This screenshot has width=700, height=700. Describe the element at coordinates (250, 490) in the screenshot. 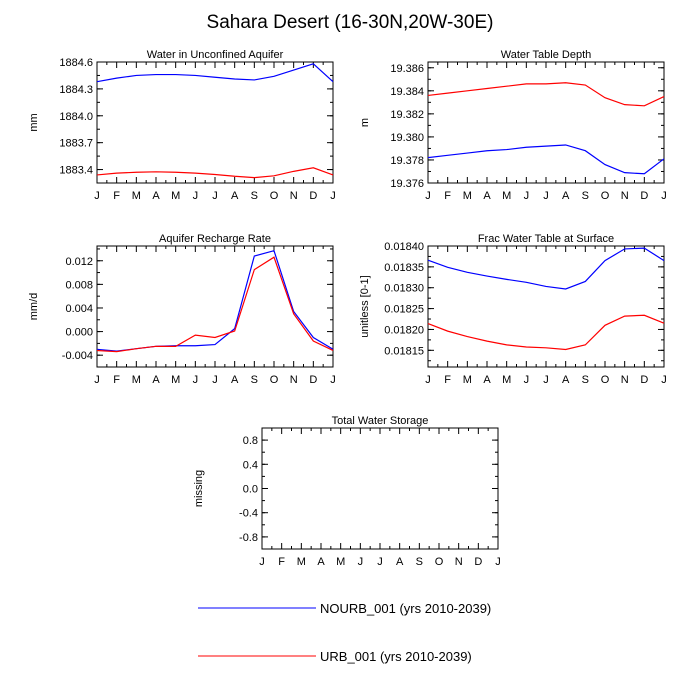

I see `y-tick-label: 0.0` at that location.